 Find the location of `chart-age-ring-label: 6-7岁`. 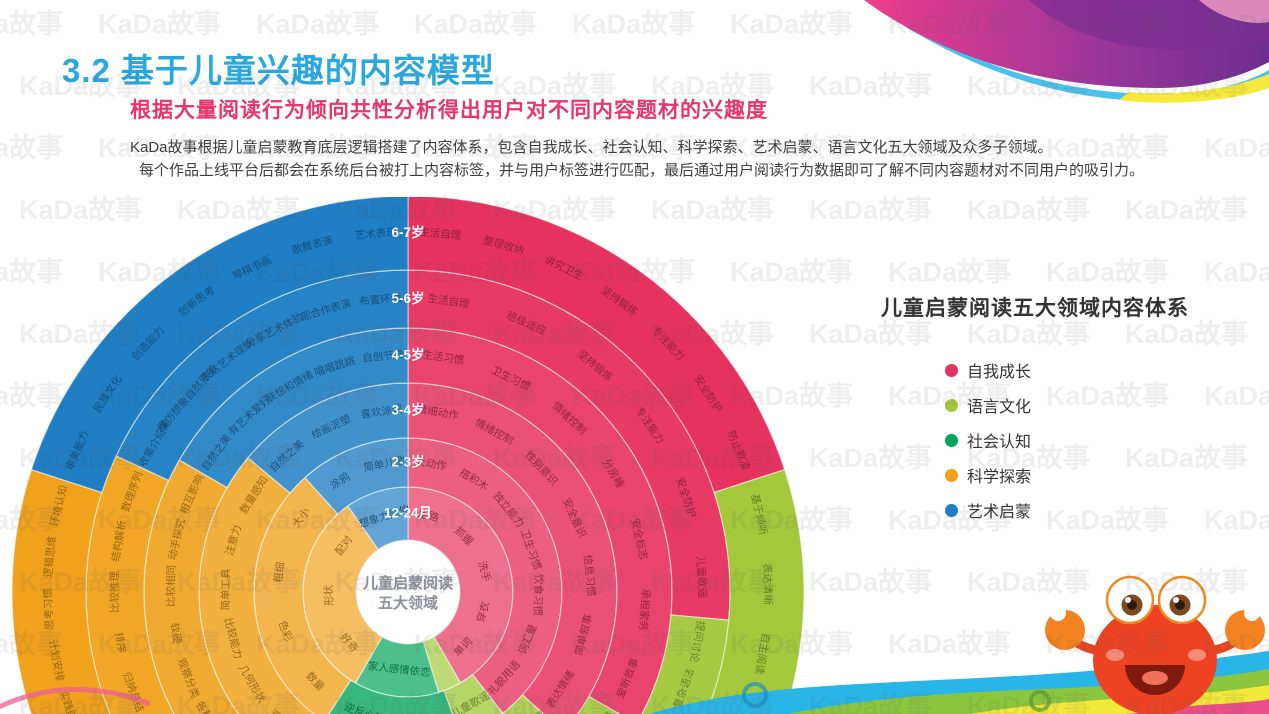

chart-age-ring-label: 6-7岁 is located at coordinates (407, 232).